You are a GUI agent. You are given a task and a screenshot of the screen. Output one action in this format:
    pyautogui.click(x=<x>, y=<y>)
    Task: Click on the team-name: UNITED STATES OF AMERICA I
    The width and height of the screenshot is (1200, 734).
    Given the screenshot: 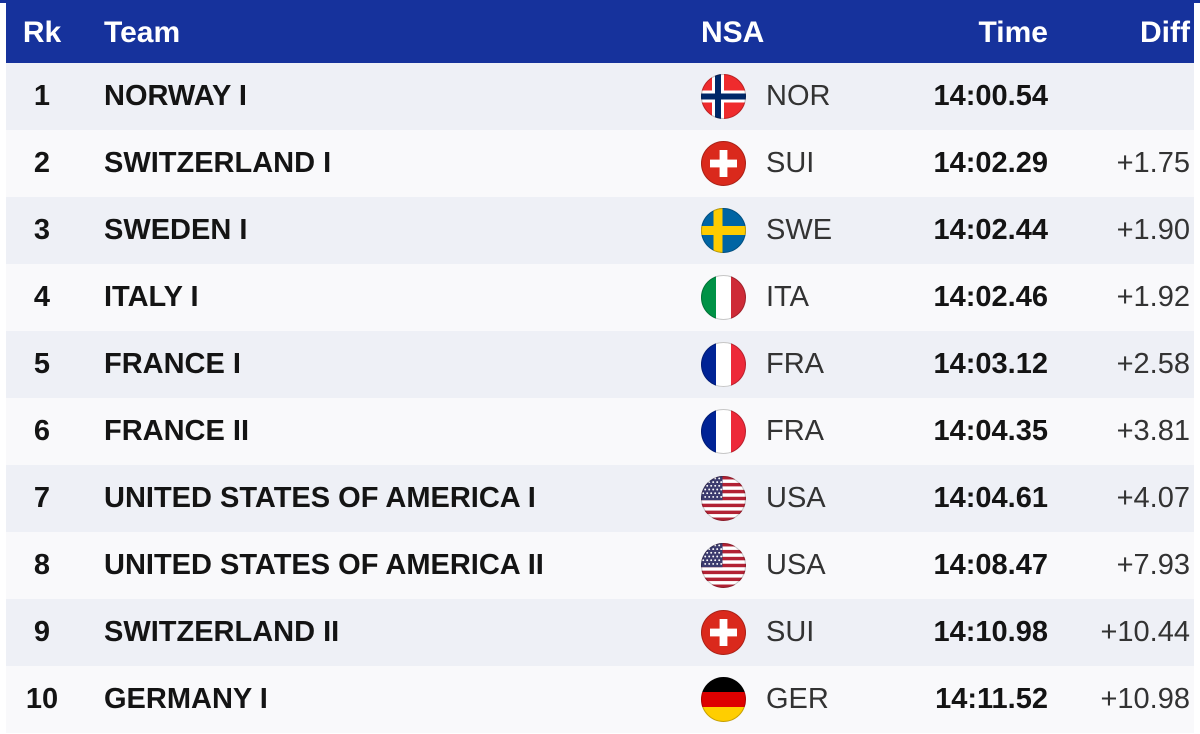 What is the action you would take?
    pyautogui.click(x=320, y=498)
    